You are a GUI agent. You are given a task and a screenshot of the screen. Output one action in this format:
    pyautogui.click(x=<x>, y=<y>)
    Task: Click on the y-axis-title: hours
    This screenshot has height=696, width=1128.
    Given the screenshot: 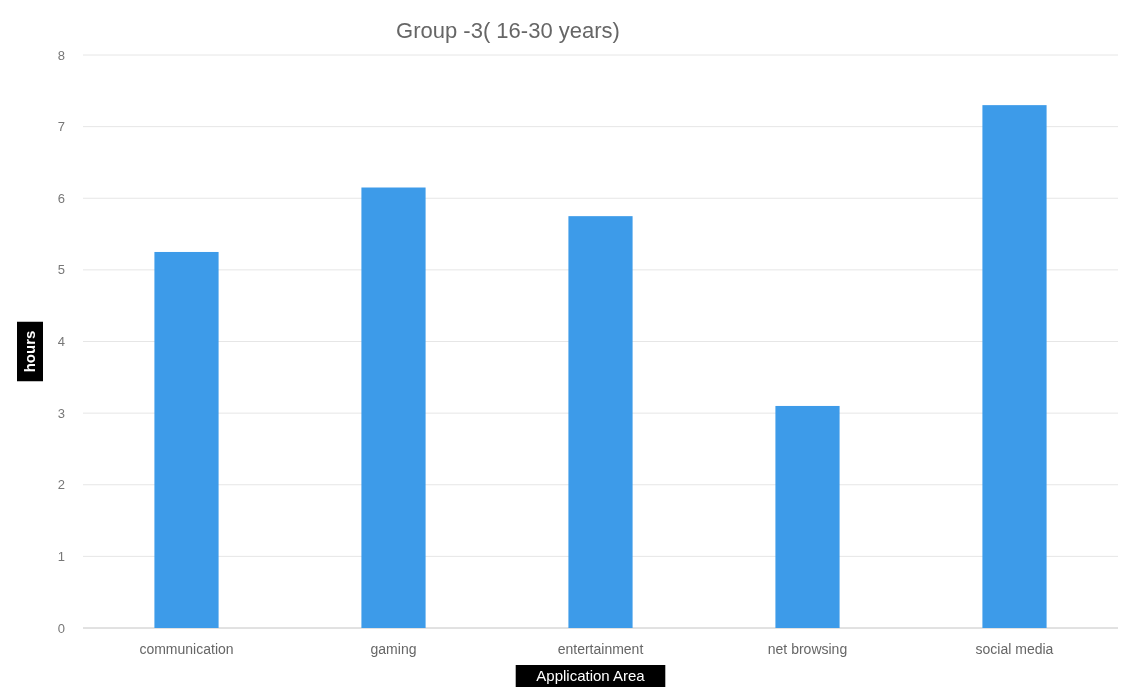 What is the action you would take?
    pyautogui.click(x=29, y=351)
    